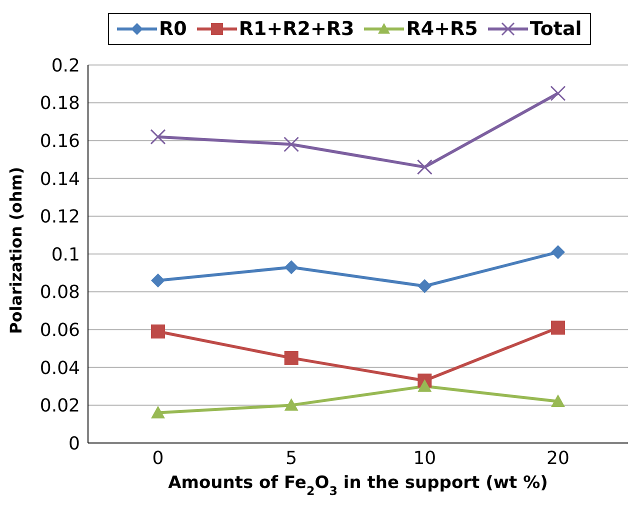 Image resolution: width=640 pixels, height=525 pixels. What do you see at coordinates (556, 29) in the screenshot?
I see `legend-label: Total` at bounding box center [556, 29].